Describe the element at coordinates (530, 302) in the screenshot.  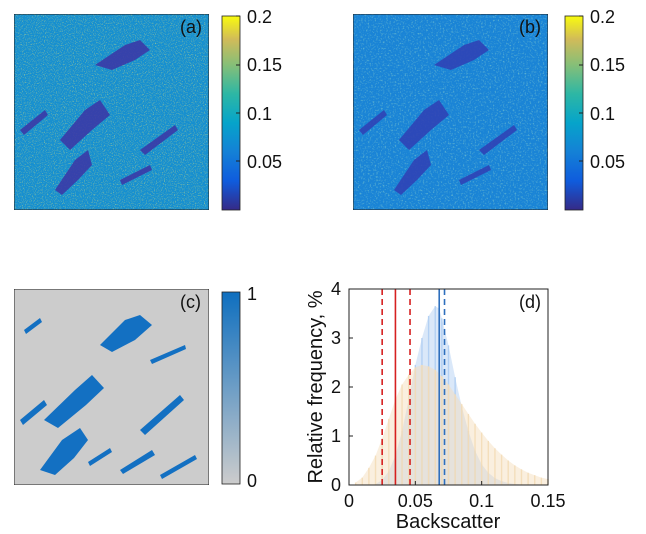
I see `panel-d-label: (d)` at that location.